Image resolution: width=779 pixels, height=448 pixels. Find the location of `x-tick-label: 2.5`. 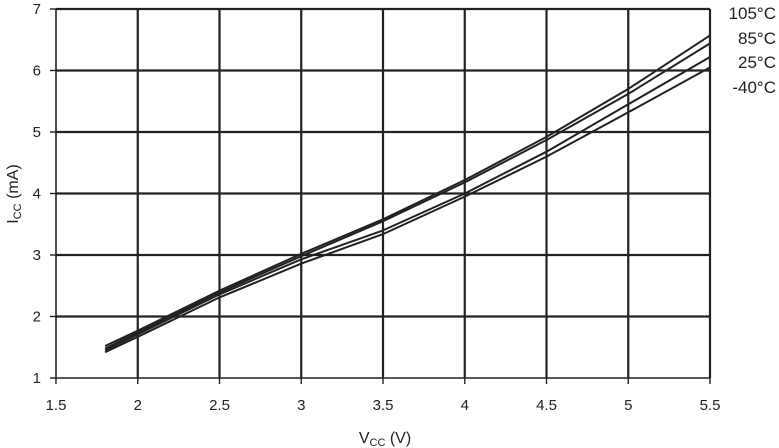

x-tick-label: 2.5 is located at coordinates (219, 405).